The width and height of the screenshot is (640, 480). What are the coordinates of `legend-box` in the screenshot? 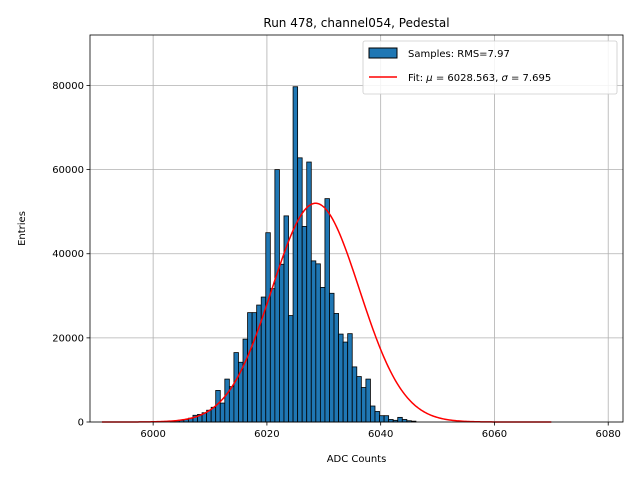 It's located at (490, 67).